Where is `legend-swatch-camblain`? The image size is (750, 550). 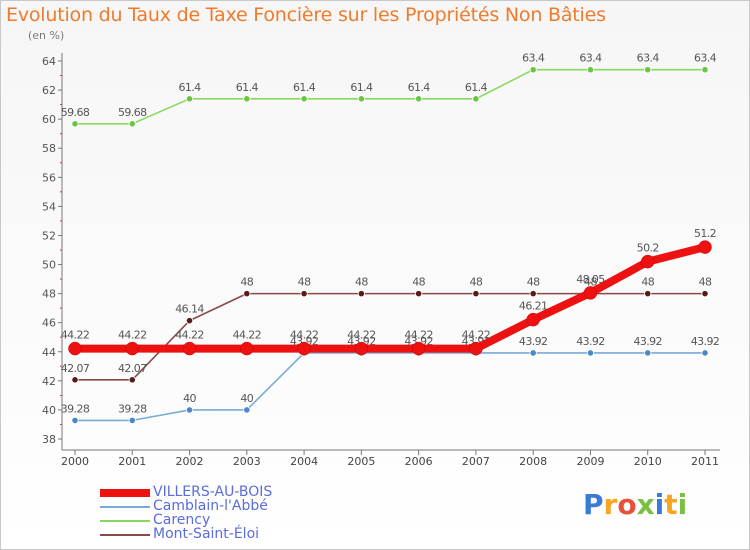 legend-swatch-camblain is located at coordinates (125, 507).